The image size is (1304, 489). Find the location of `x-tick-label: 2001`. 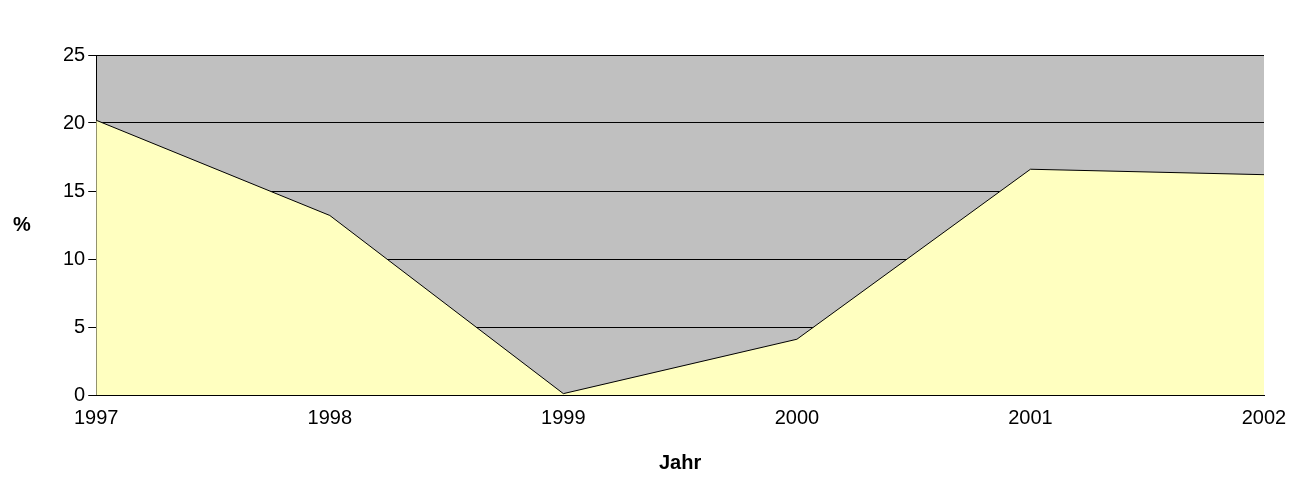

x-tick-label: 2001 is located at coordinates (1030, 416).